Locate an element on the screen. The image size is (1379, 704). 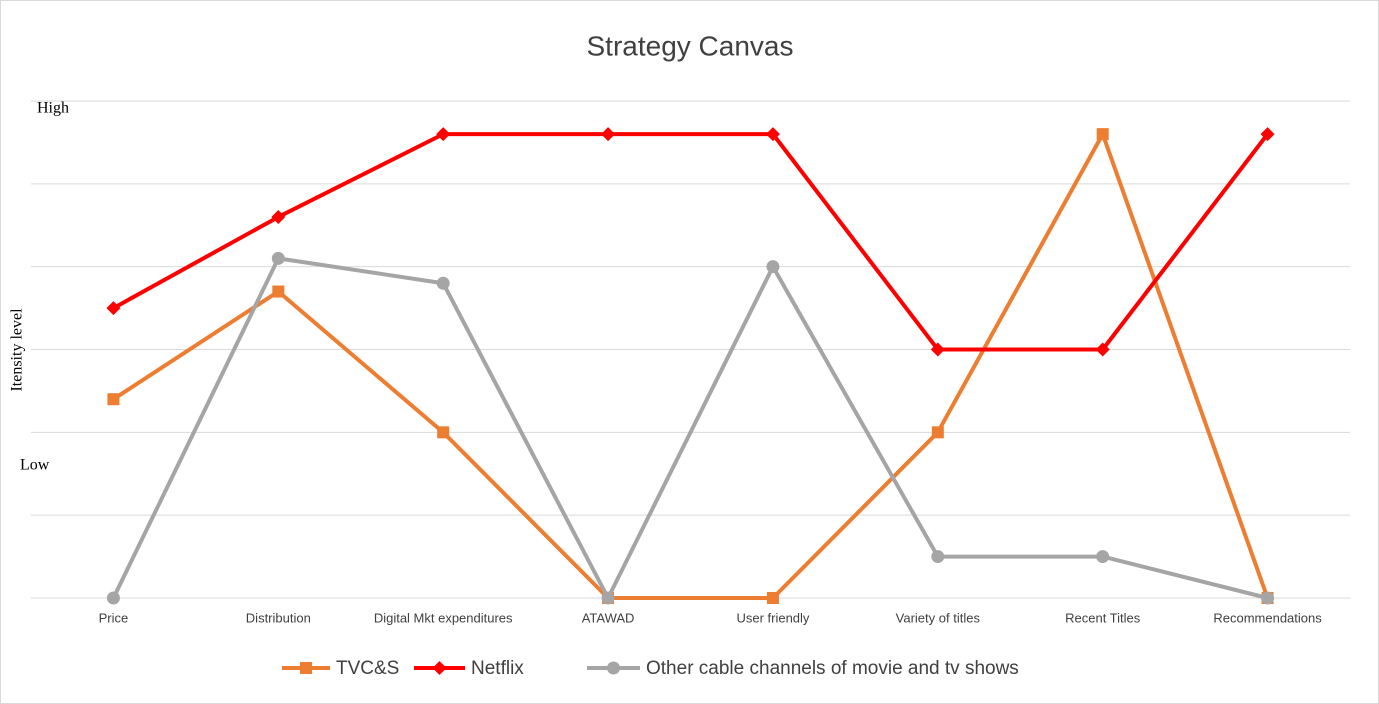
x-tick-label: Price is located at coordinates (114, 617).